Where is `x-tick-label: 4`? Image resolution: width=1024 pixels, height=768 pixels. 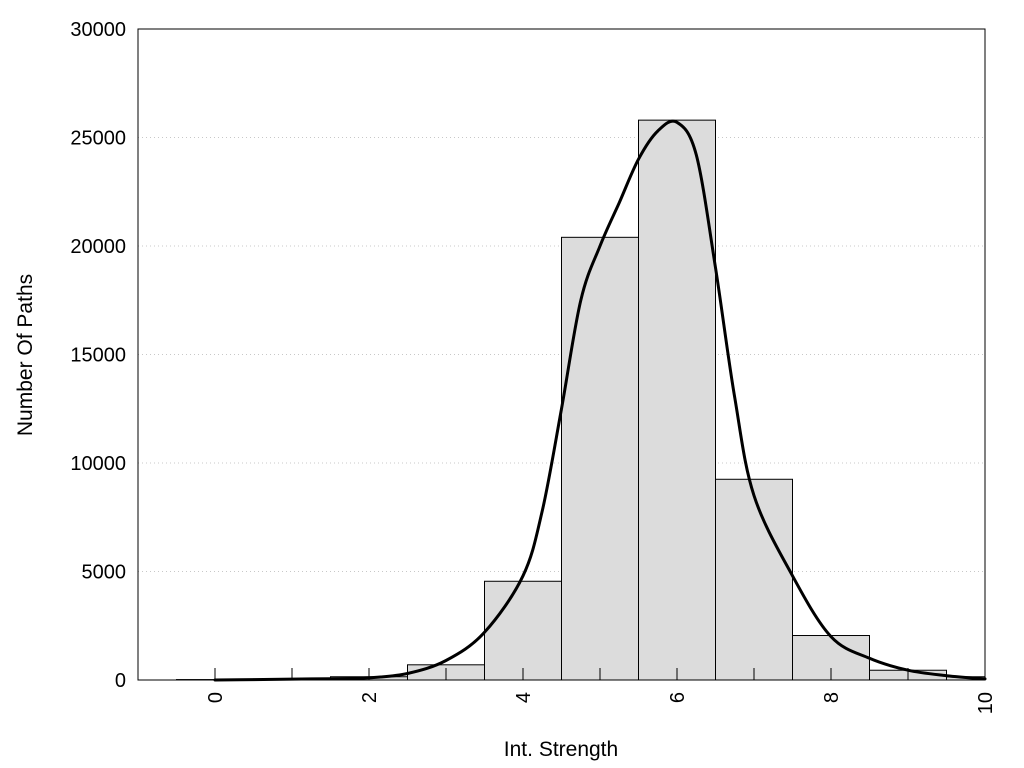 x-tick-label: 4 is located at coordinates (524, 697).